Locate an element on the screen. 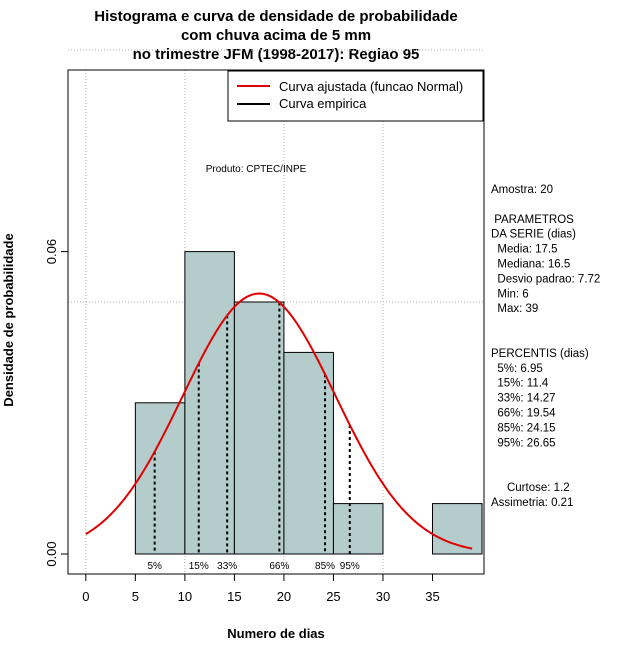  statistics-line: Desvio padrao: 7.72 is located at coordinates (545, 279).